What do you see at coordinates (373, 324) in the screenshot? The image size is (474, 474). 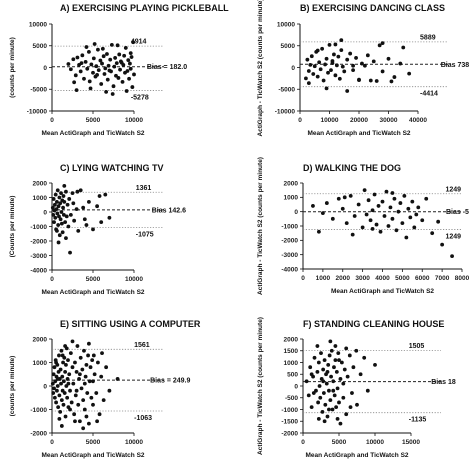 I see `panel-title: F) STANDING CLEANING HOUSE` at bounding box center [373, 324].